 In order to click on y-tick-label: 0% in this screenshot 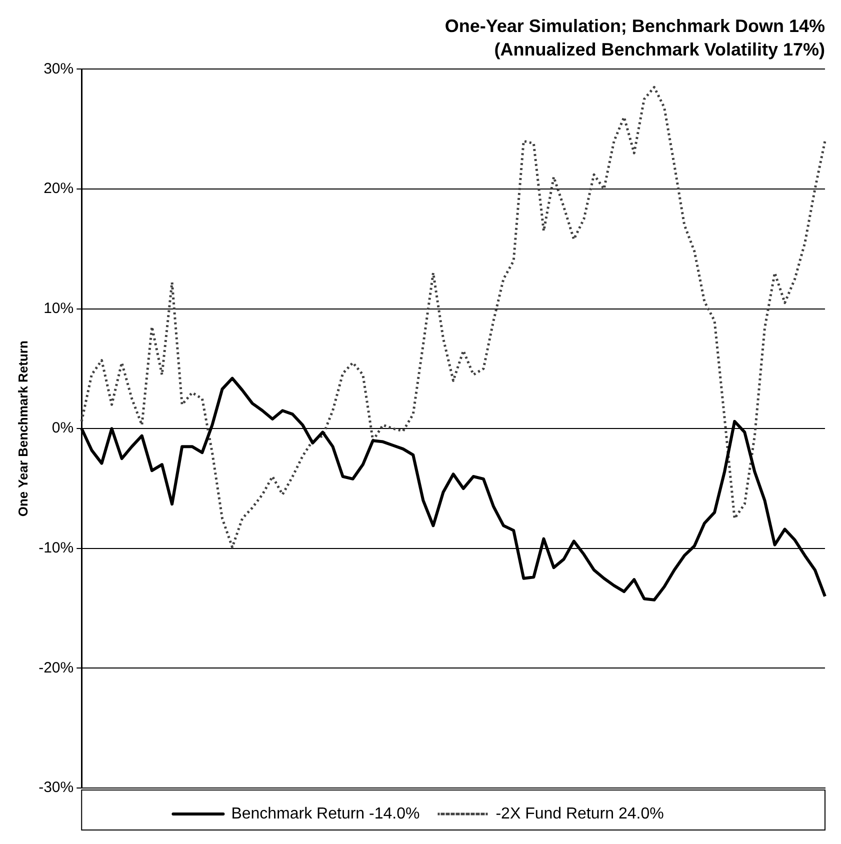, I will do `click(63, 428)`.